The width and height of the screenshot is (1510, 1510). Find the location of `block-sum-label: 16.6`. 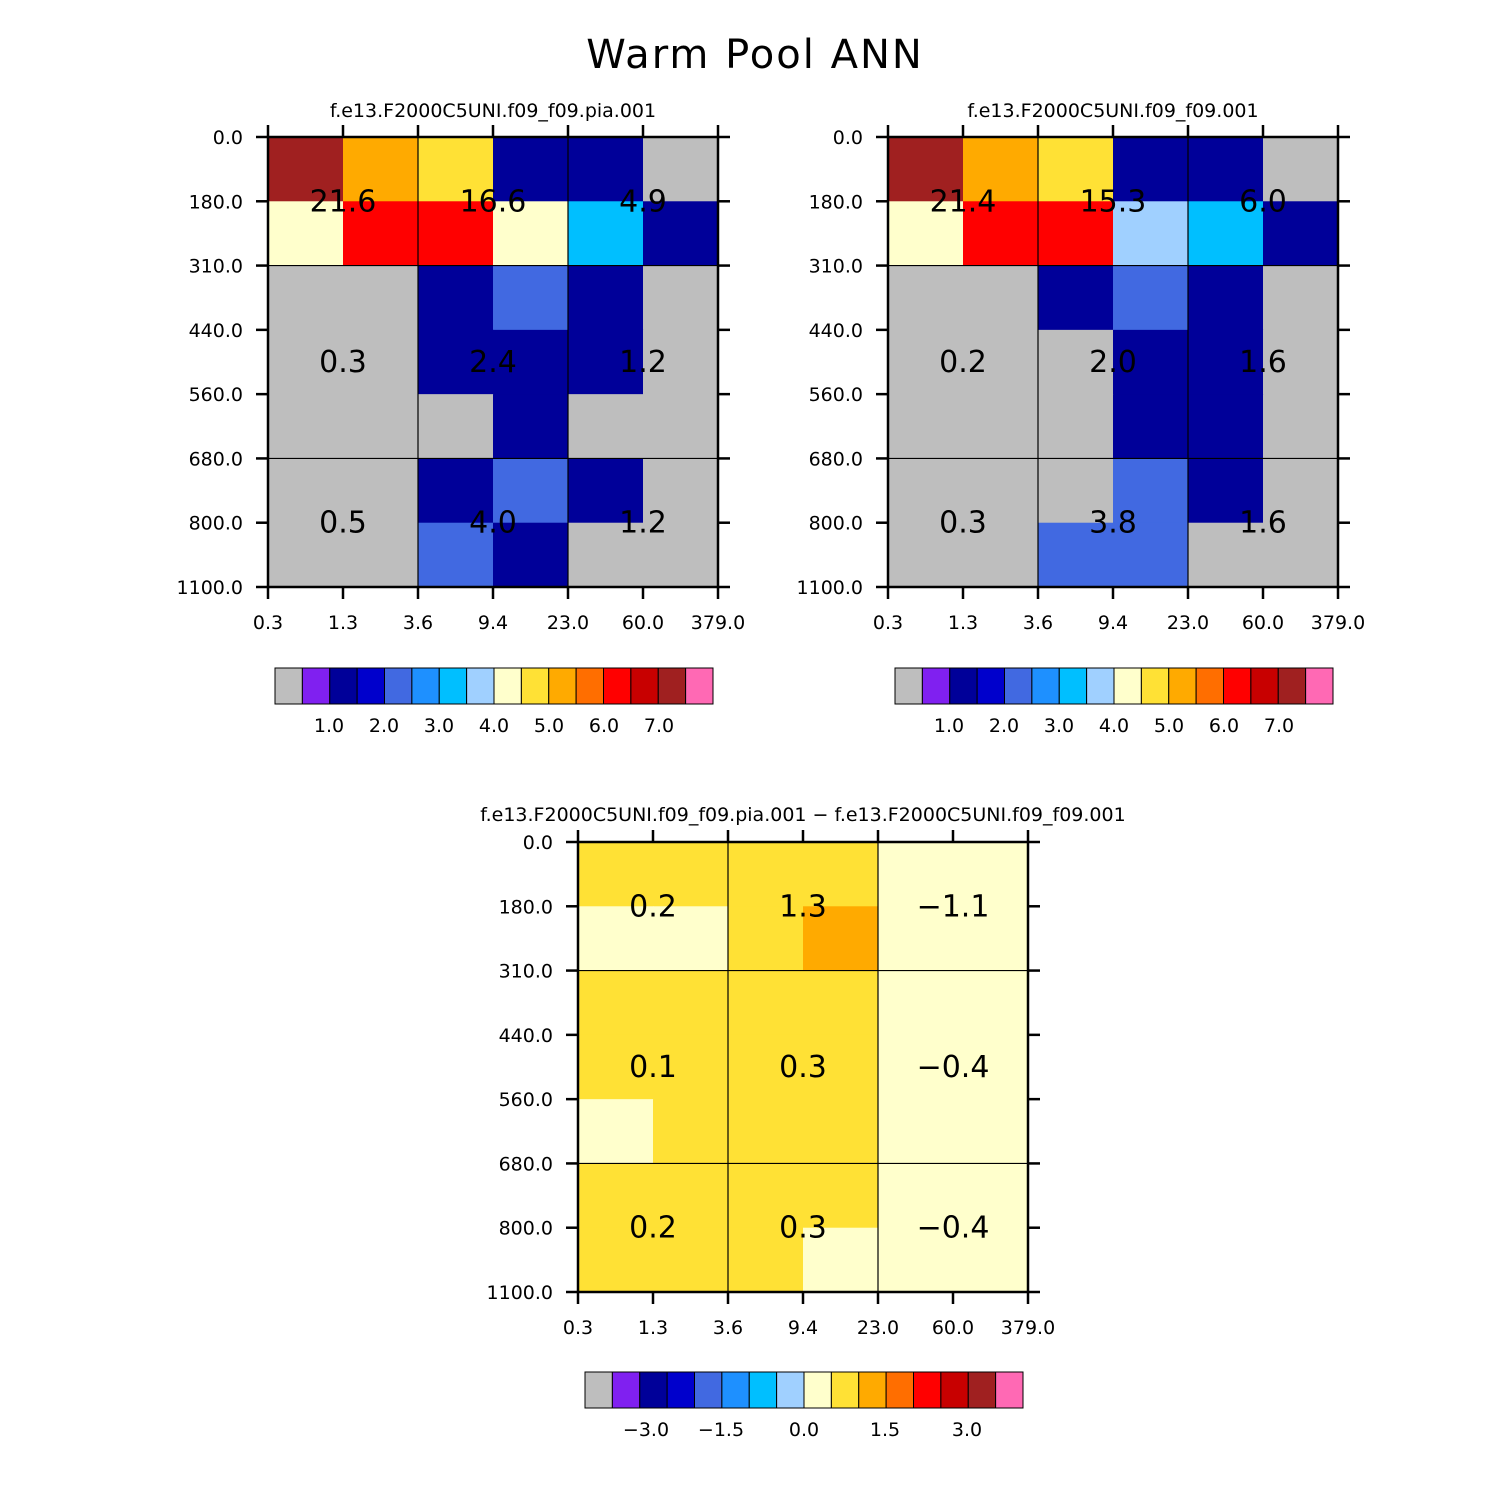

block-sum-label: 16.6 is located at coordinates (493, 201).